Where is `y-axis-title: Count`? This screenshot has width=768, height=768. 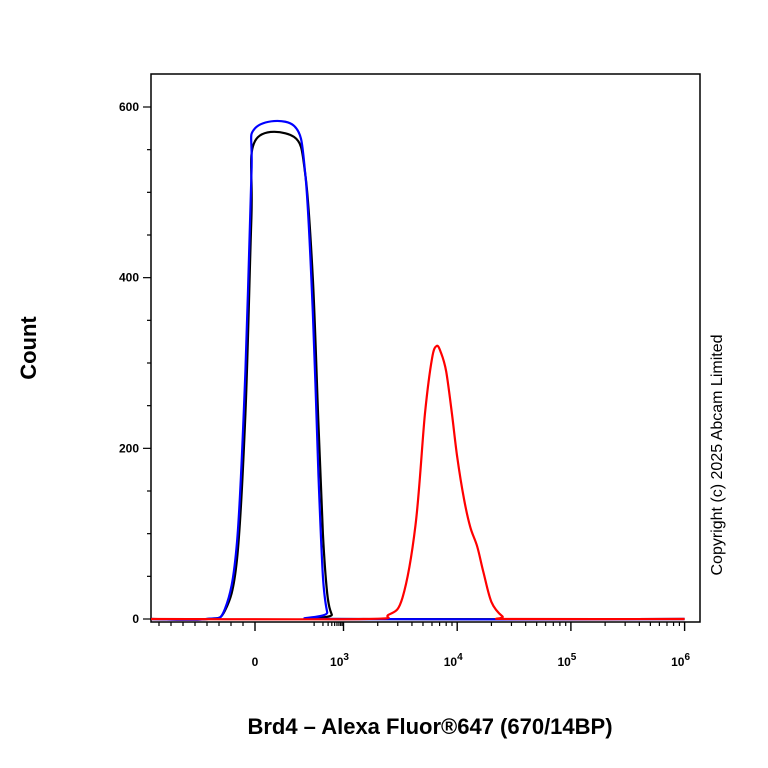
y-axis-title: Count is located at coordinates (28, 348).